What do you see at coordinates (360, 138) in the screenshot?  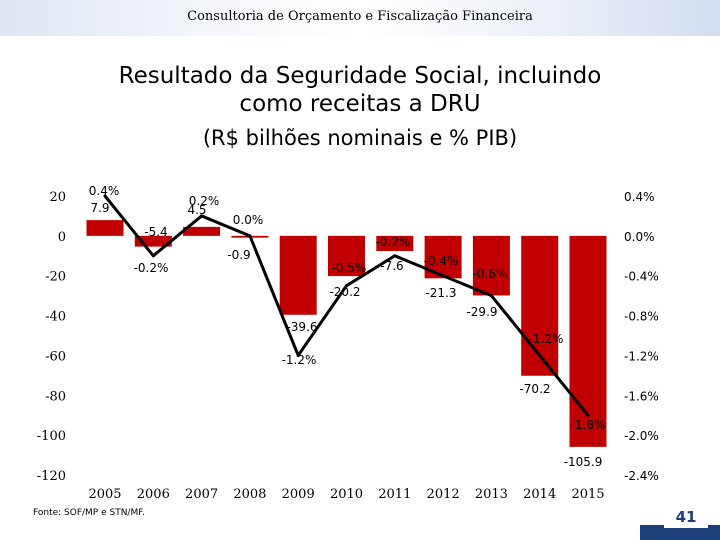 I see `chart-subtitle: (R$ bilhões nominais e % PIB)` at bounding box center [360, 138].